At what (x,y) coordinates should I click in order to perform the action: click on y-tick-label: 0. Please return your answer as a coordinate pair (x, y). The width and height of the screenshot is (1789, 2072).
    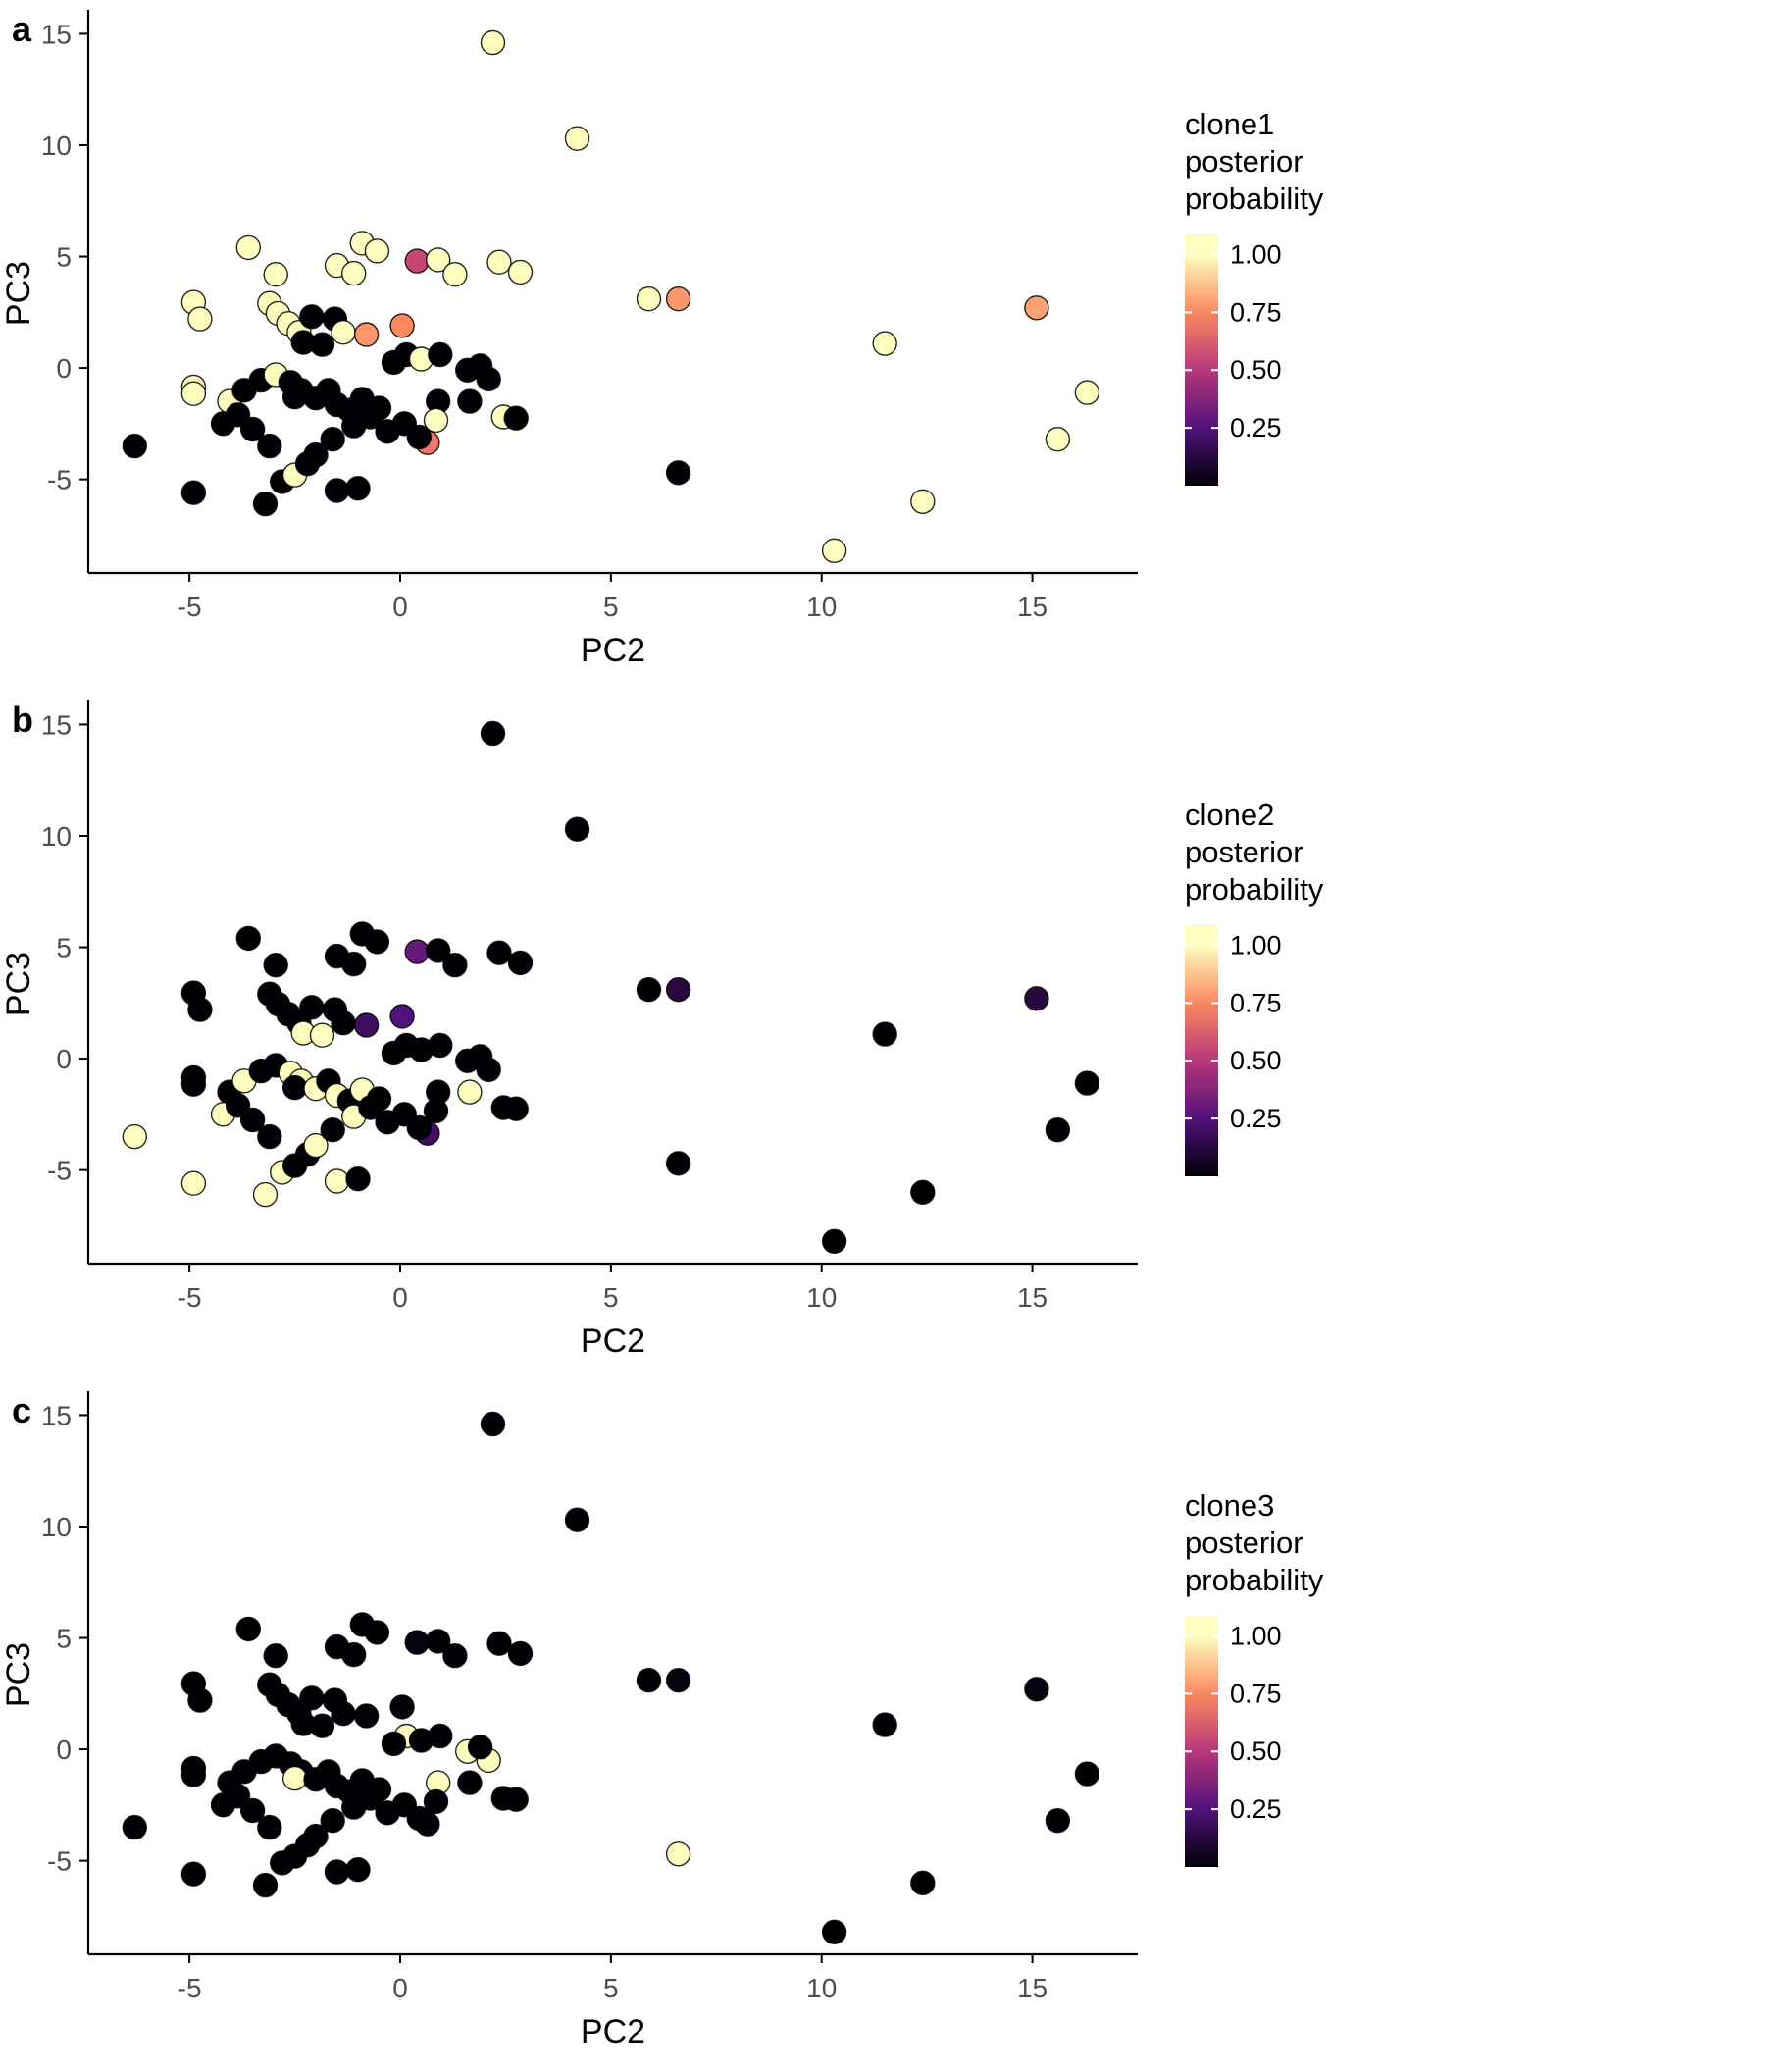
    Looking at the image, I should click on (64, 1059).